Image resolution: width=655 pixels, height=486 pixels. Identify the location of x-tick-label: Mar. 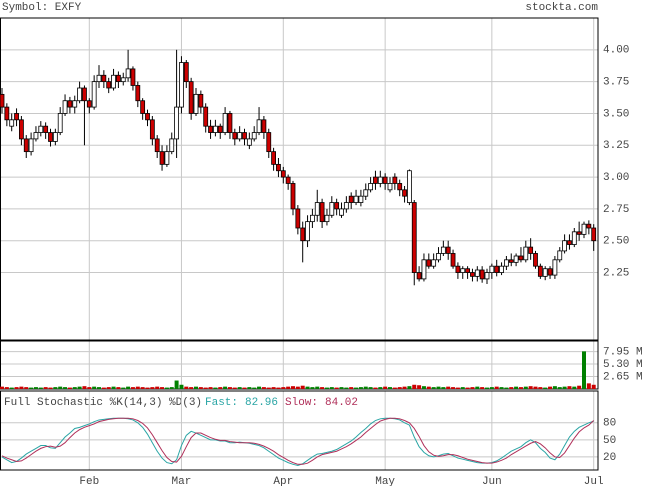
(182, 481).